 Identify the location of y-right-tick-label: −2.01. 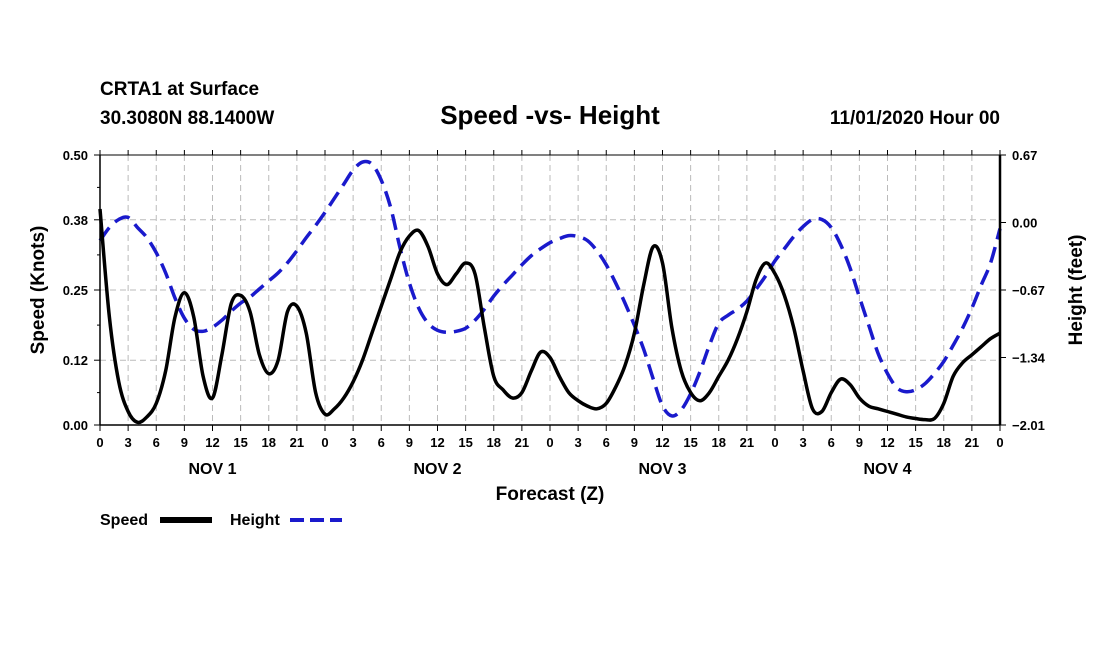
(1028, 425).